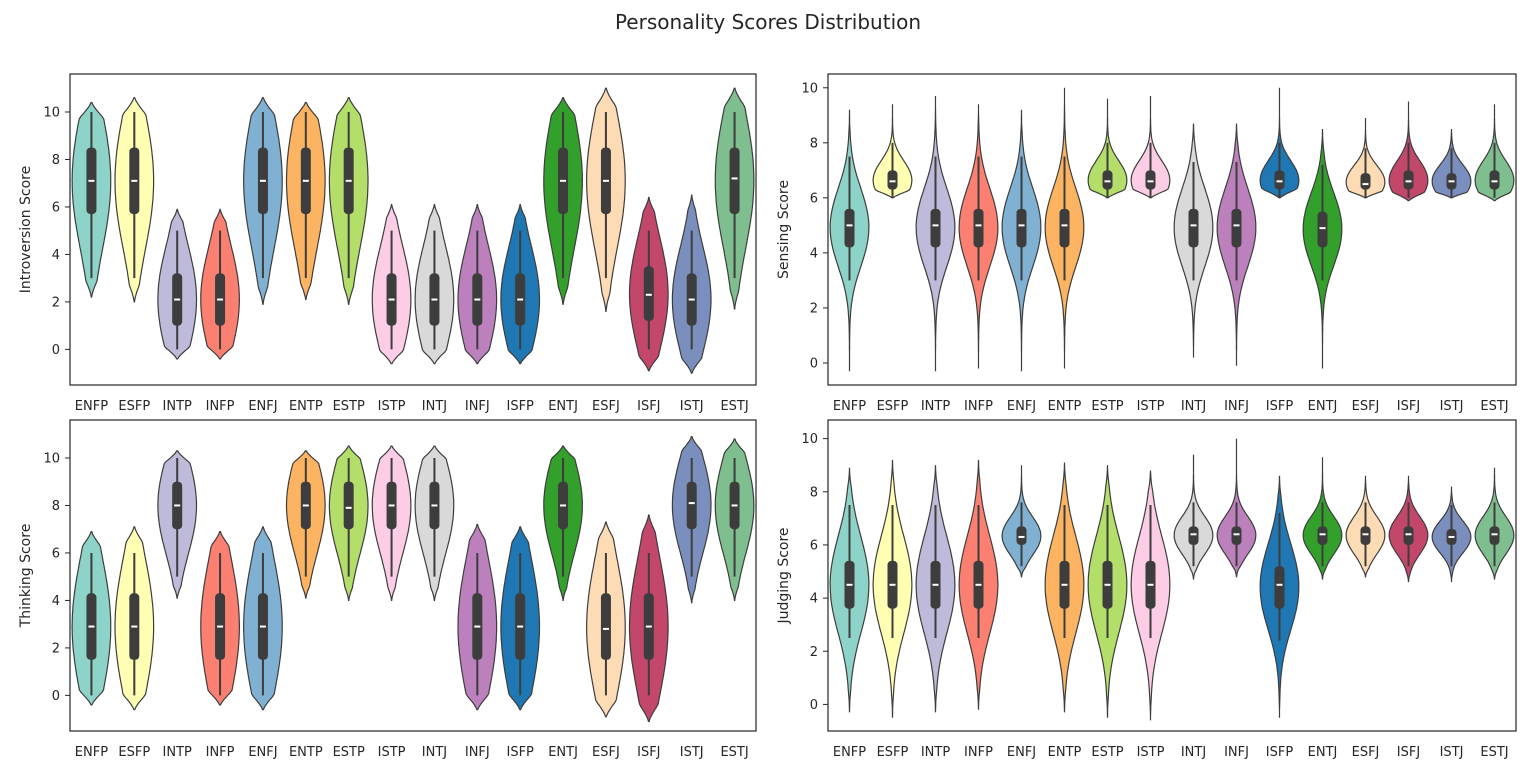  Describe the element at coordinates (1280, 406) in the screenshot. I see `x-tick-label: ISFP` at that location.